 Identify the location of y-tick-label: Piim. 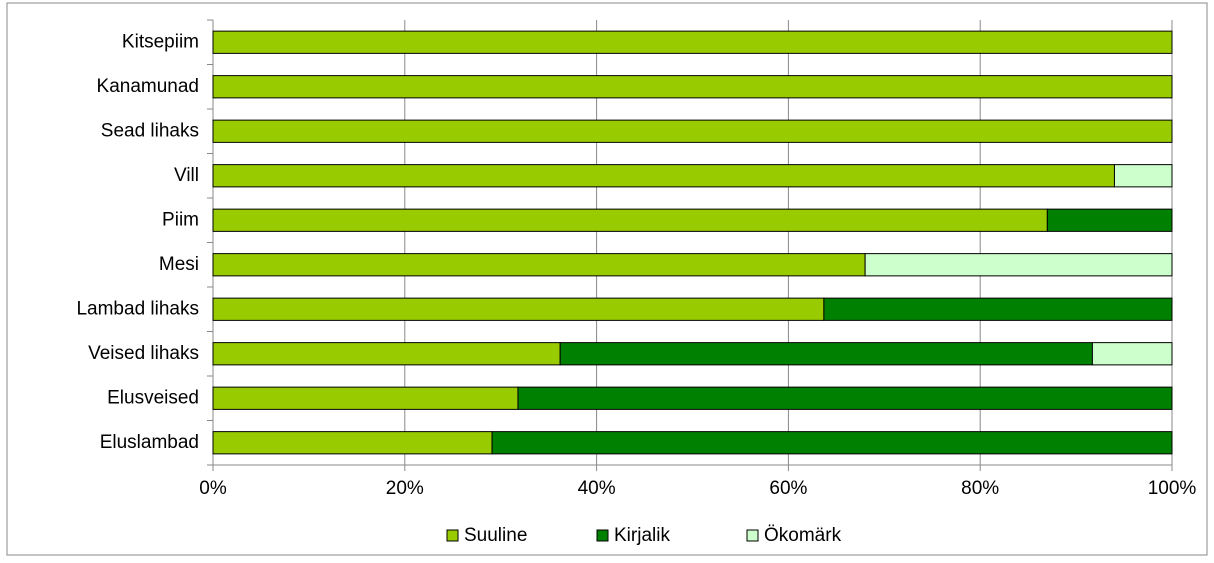
(180, 219).